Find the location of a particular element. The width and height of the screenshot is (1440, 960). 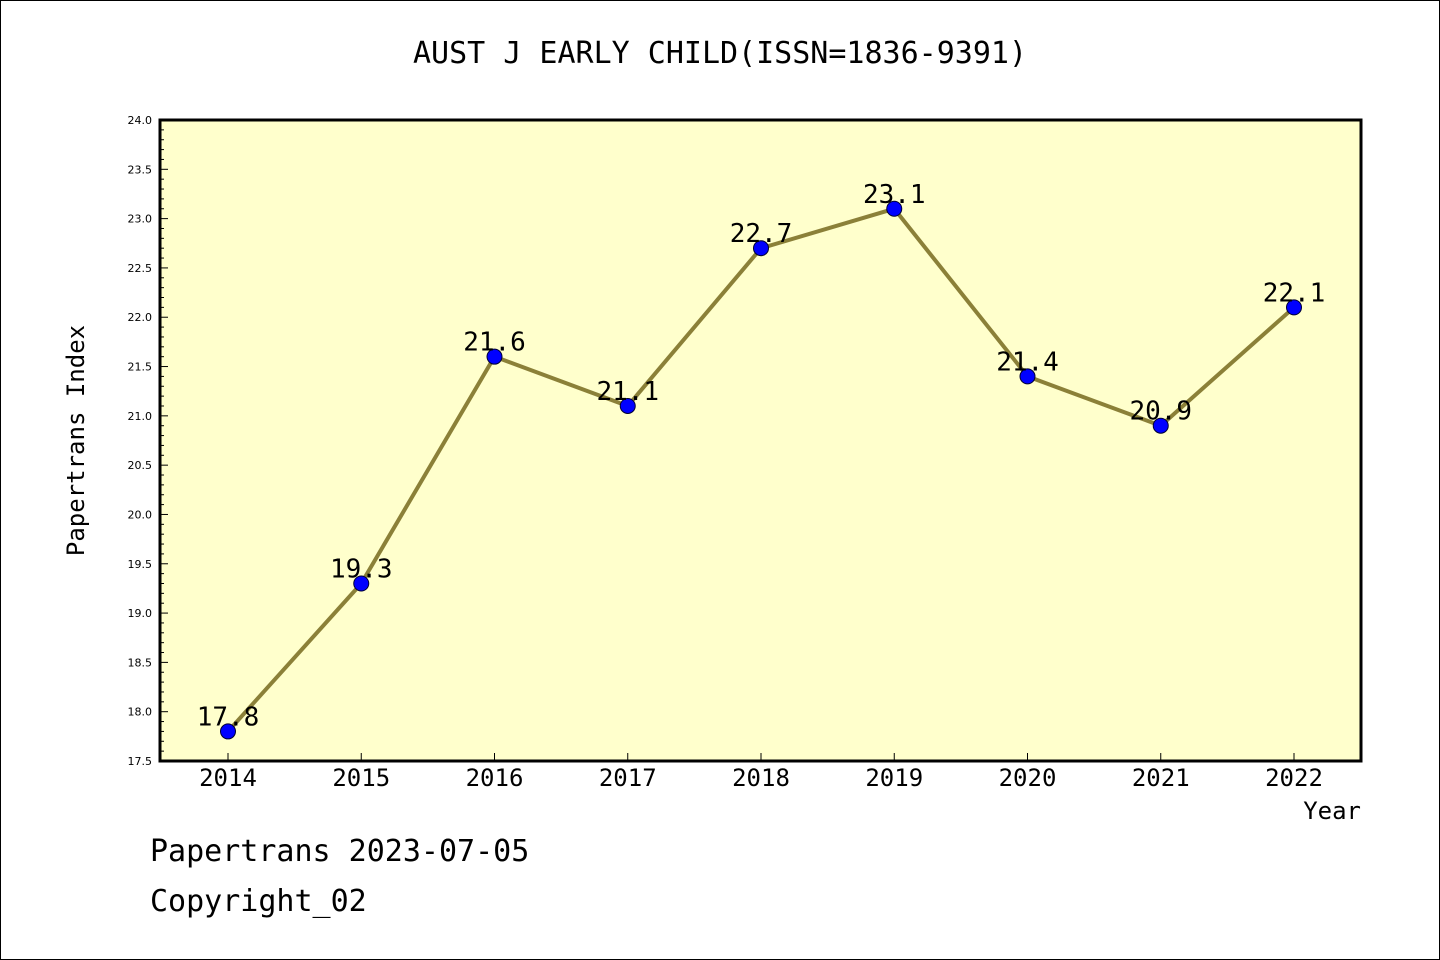

y-tick-label: 23.5 is located at coordinates (140, 169).